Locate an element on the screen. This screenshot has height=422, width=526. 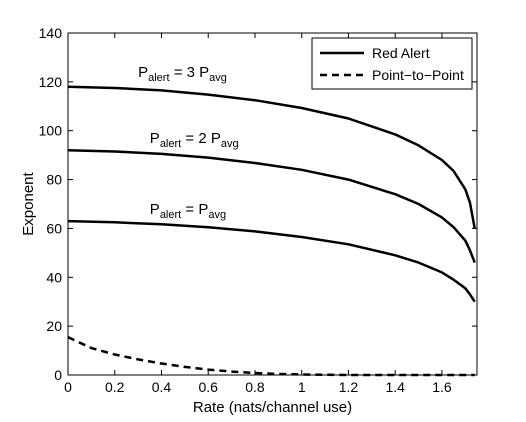
y-tick-label: 140 is located at coordinates (51, 33).